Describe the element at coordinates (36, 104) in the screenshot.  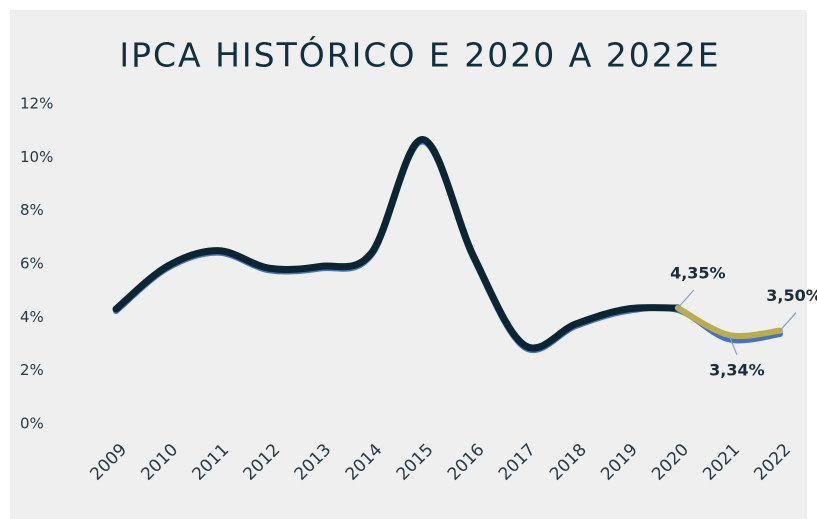
I see `y-tick-label: 12%` at that location.